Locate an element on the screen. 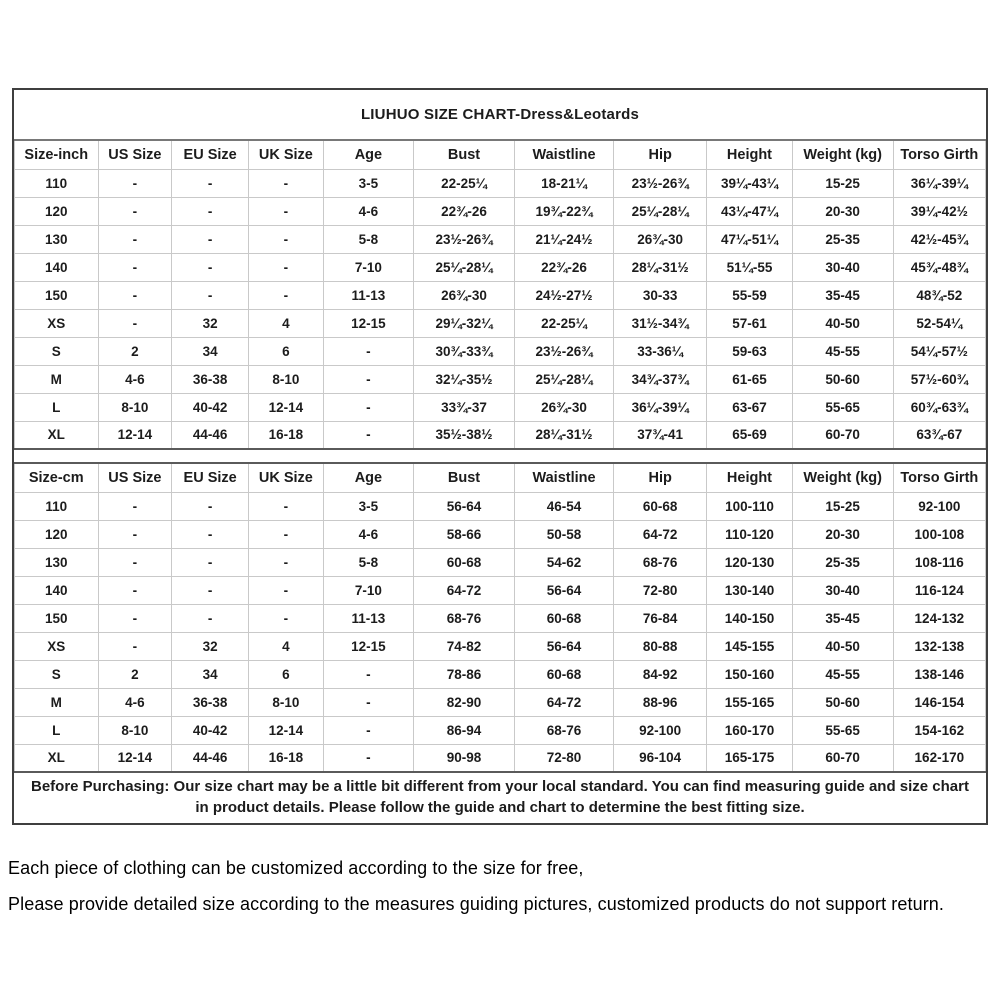 The height and width of the screenshot is (1000, 1000). cell: 54-62 is located at coordinates (564, 562).